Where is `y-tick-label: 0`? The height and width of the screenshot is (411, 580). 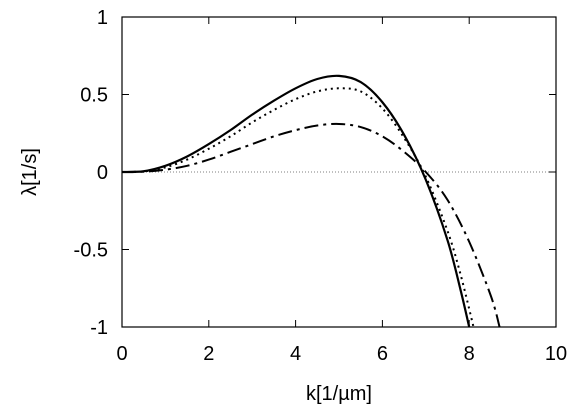
y-tick-label: 0 is located at coordinates (102, 173).